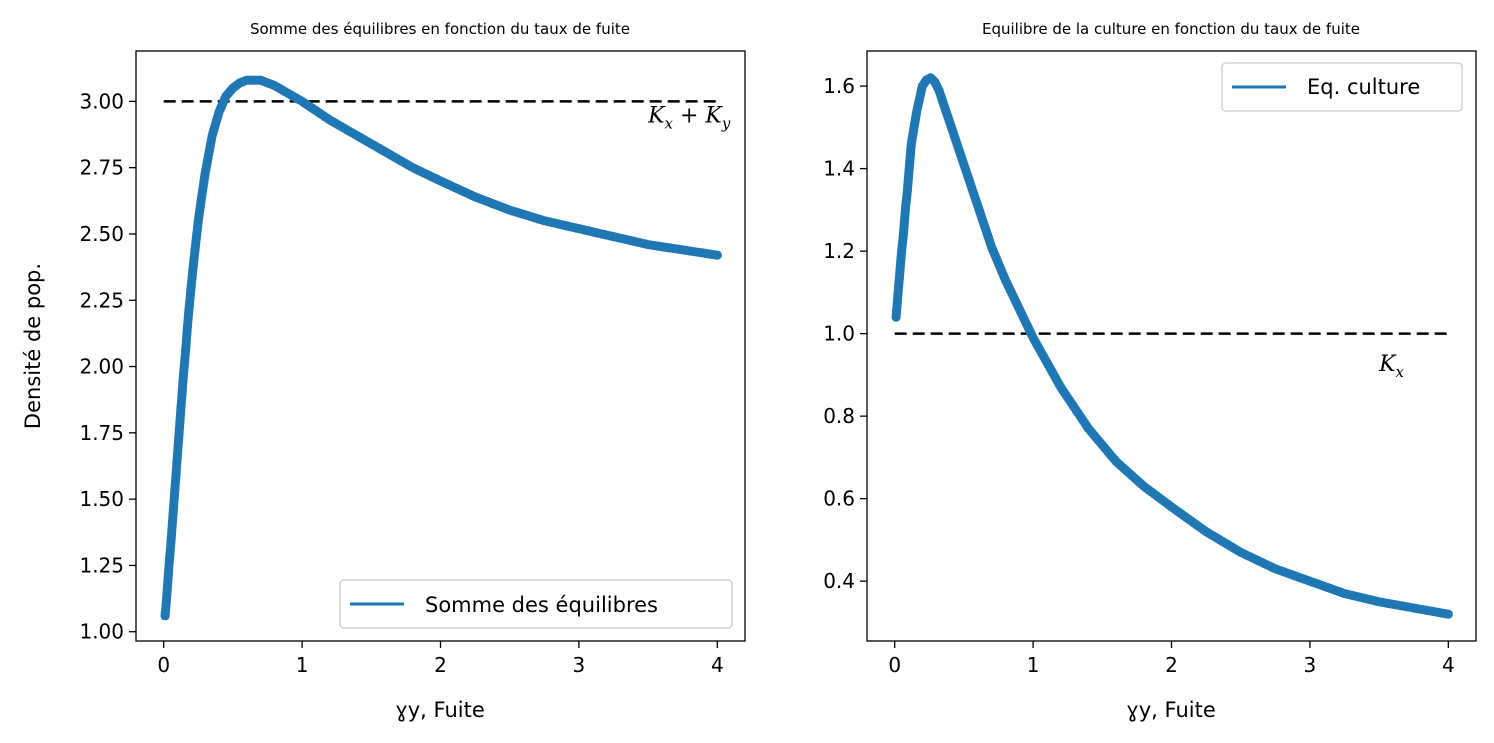 The image size is (1494, 743). I want to click on y-tick-label: 1.0, so click(839, 334).